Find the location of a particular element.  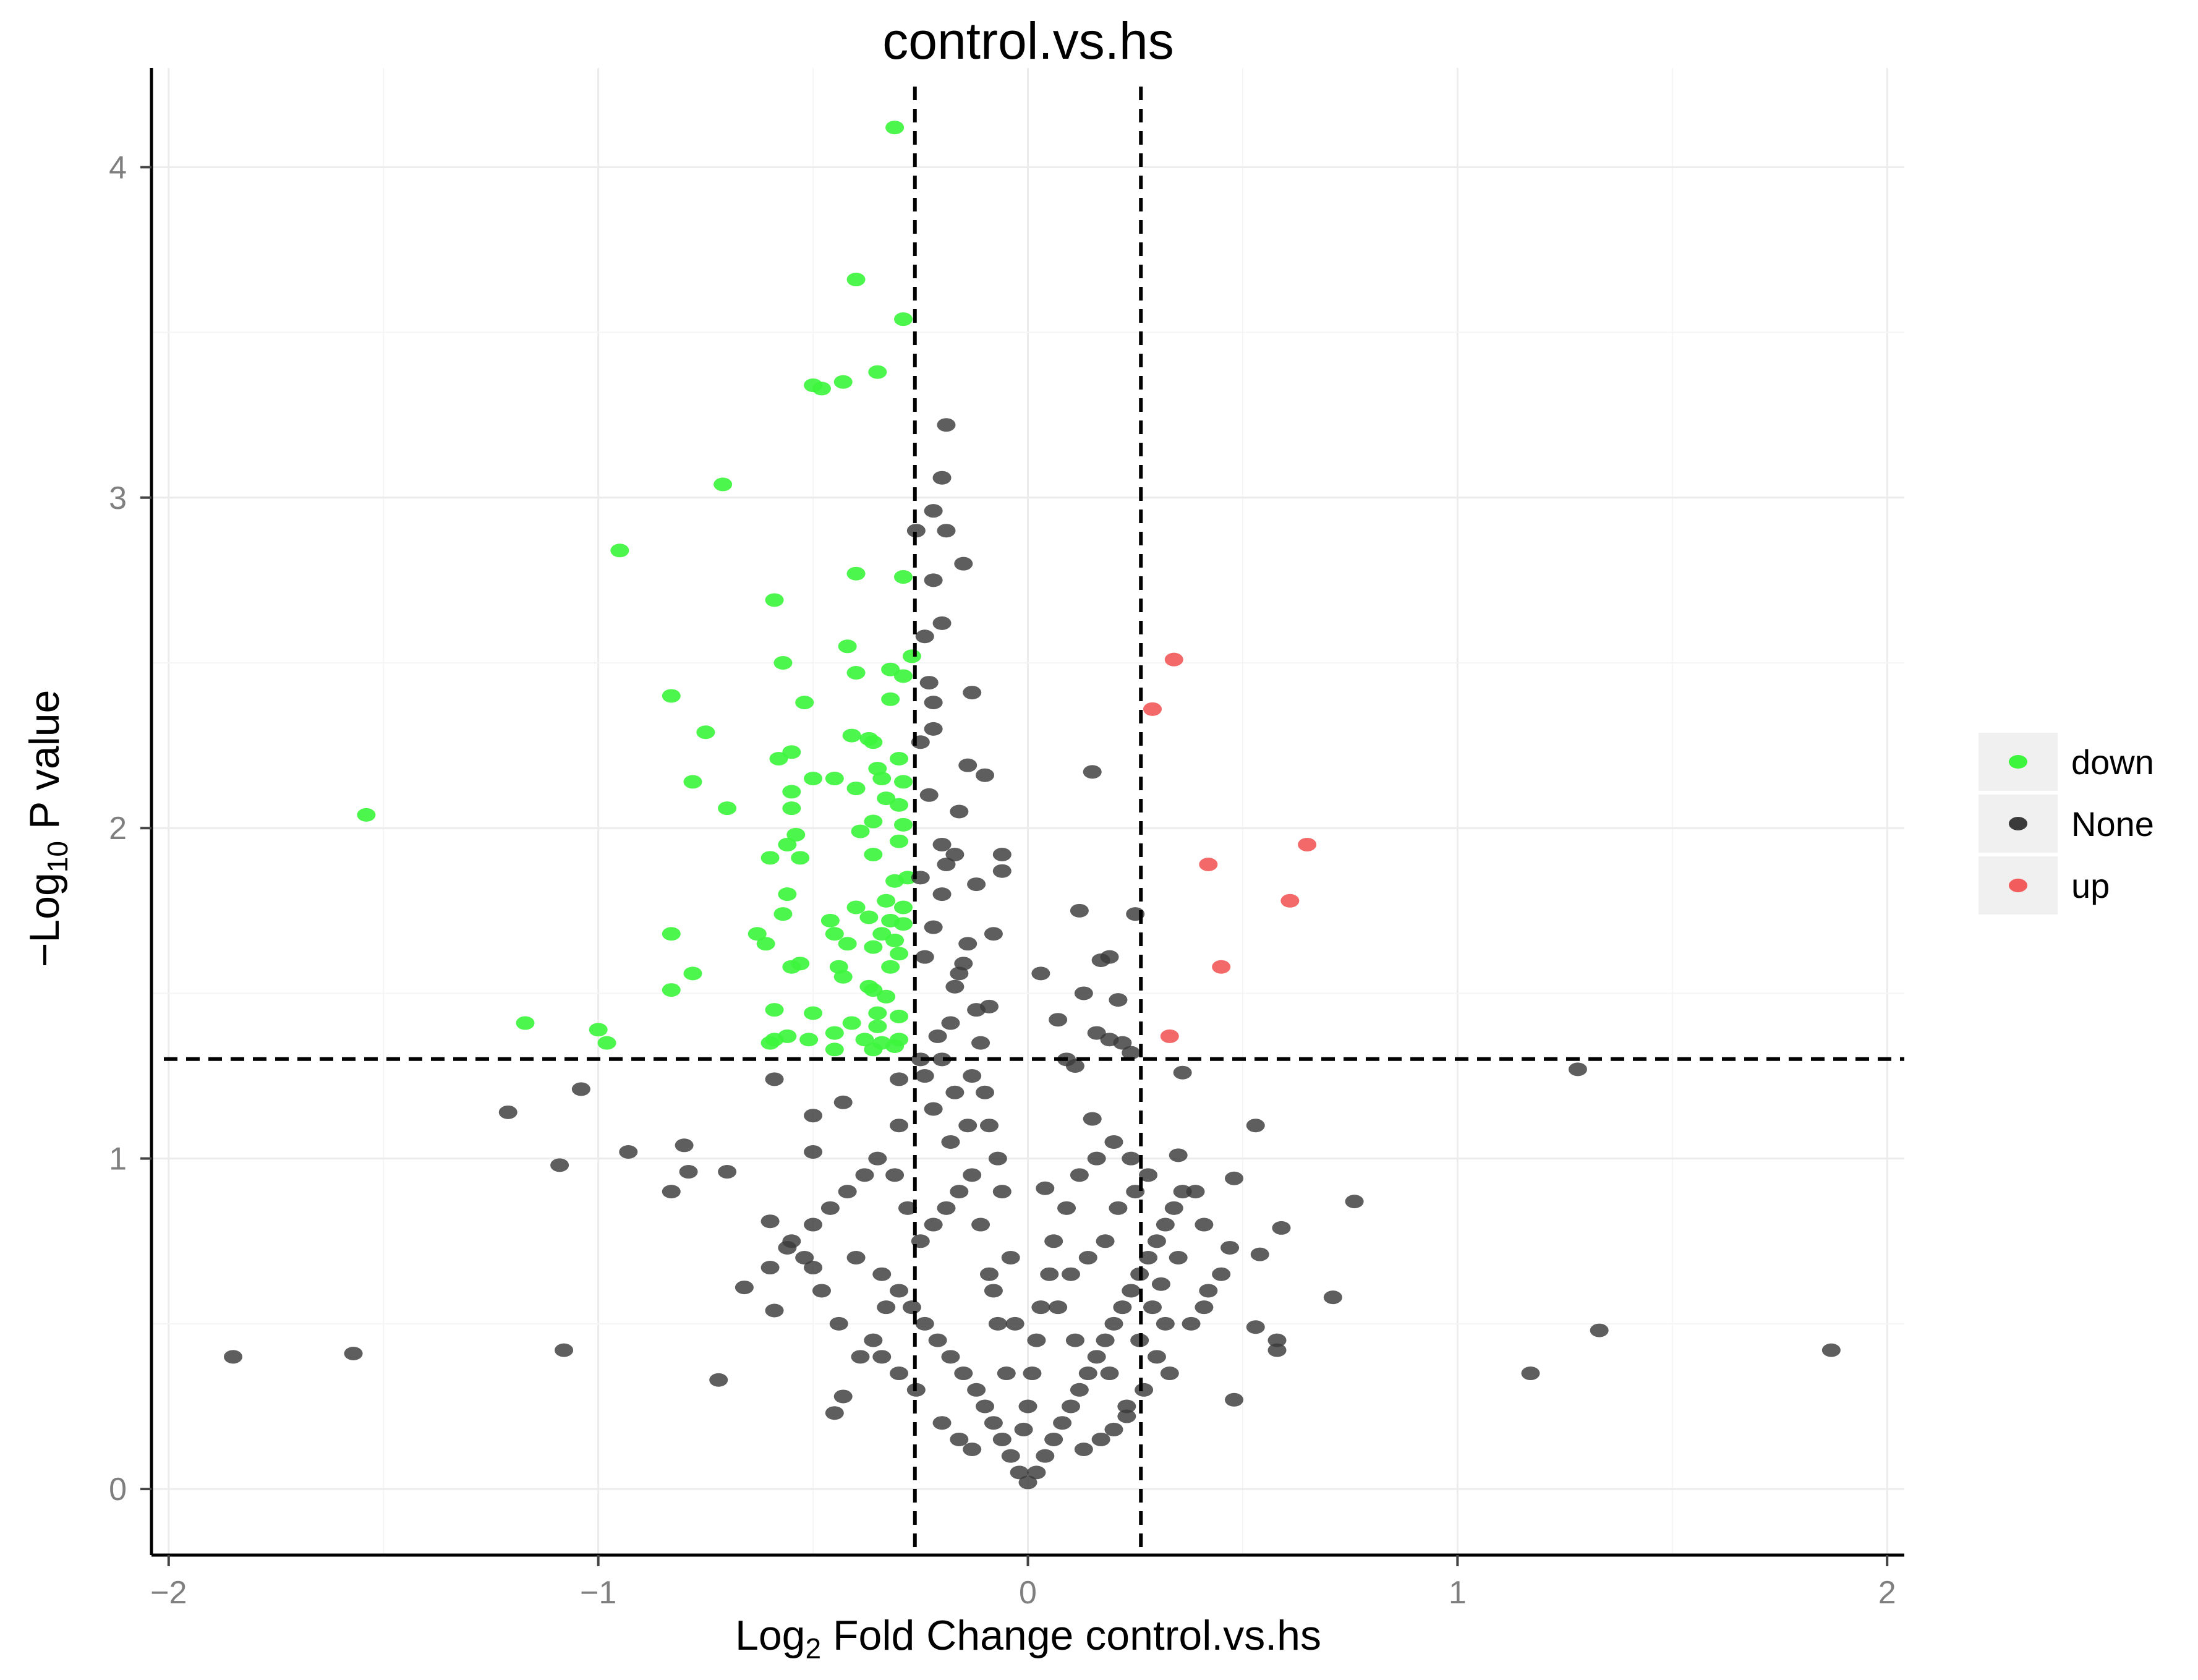

legend: down None up is located at coordinates (2066, 824).